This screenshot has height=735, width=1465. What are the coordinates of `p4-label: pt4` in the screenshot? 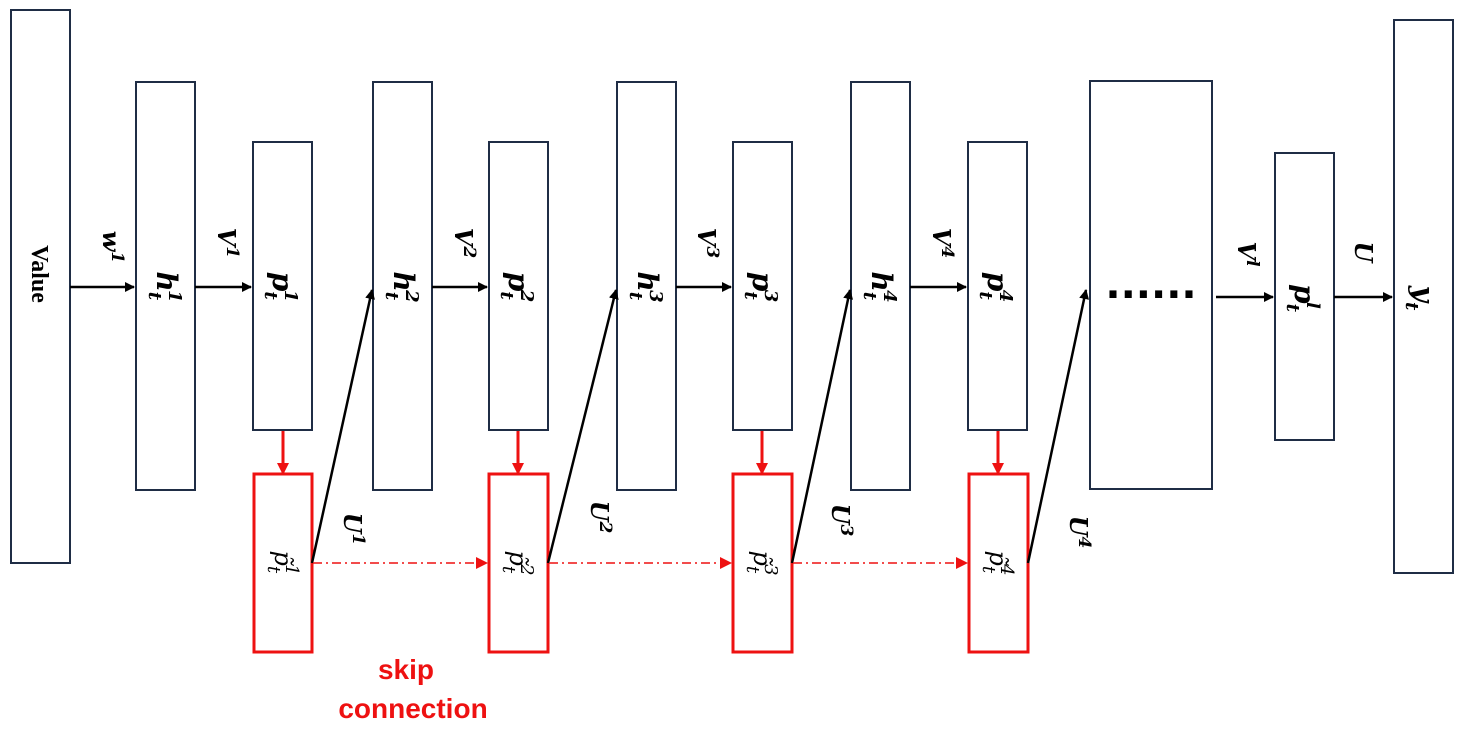 It's located at (995, 287).